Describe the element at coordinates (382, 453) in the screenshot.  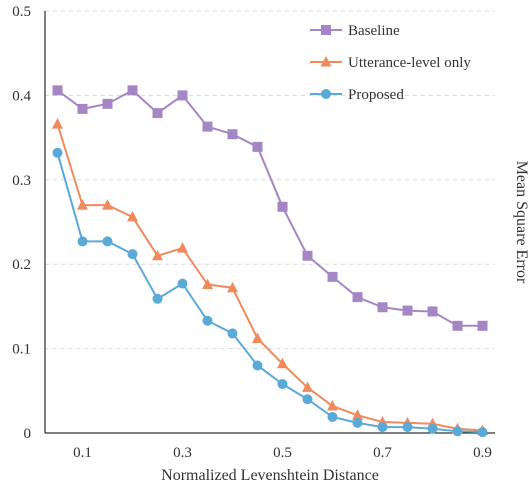
I see `x-tick-label: 0.7` at that location.